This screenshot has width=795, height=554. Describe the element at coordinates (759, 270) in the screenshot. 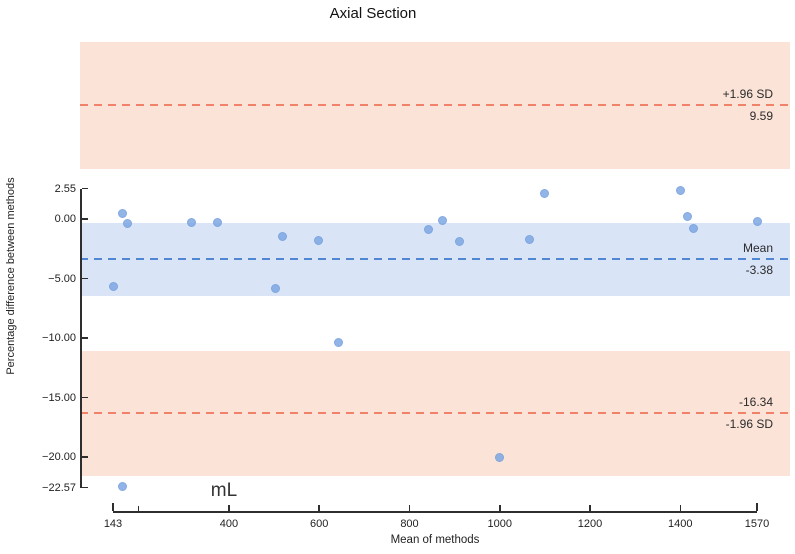

I see `mean-label-below: -3.38` at that location.